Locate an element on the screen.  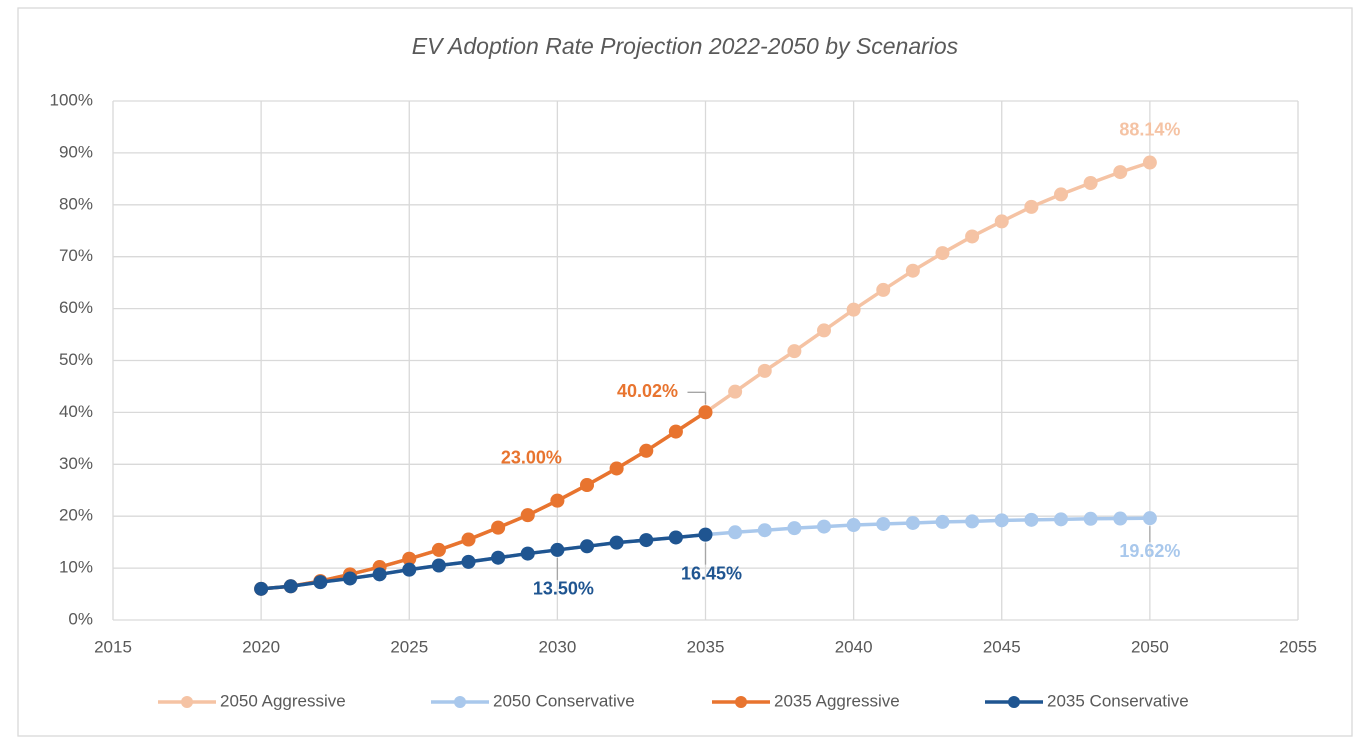
y-tick-label: 50% is located at coordinates (76, 359).